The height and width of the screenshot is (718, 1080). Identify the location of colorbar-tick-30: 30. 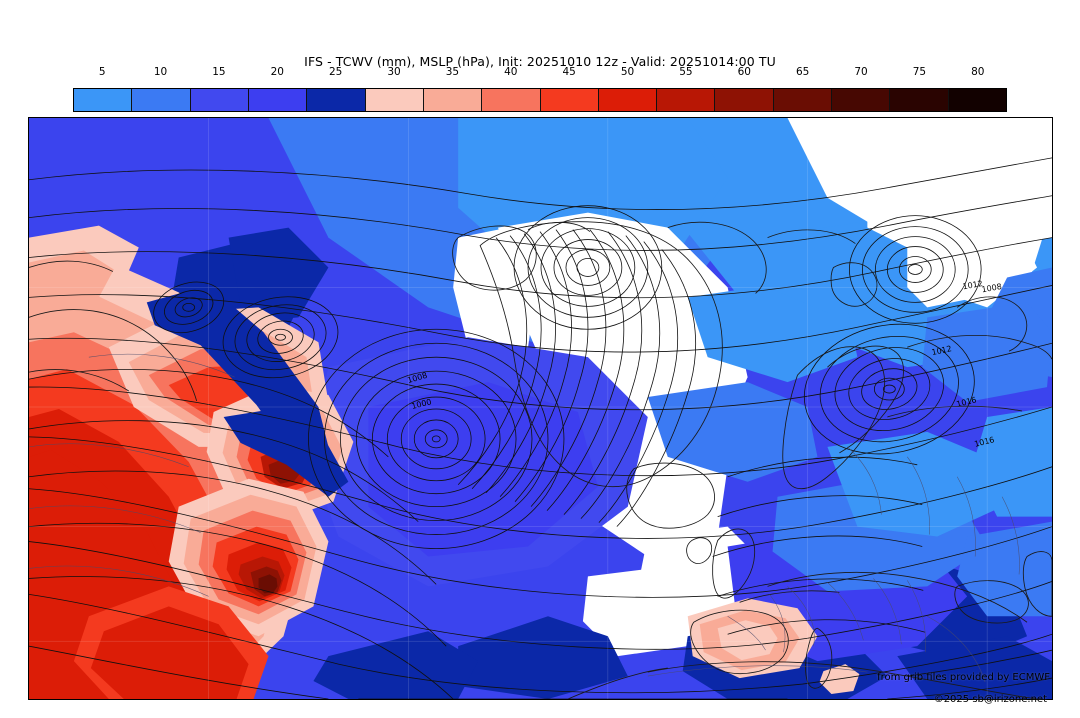
(394, 72).